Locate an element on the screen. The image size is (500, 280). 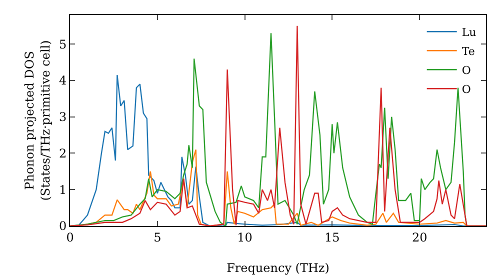
y-tick-label: 2 is located at coordinates (62, 153).